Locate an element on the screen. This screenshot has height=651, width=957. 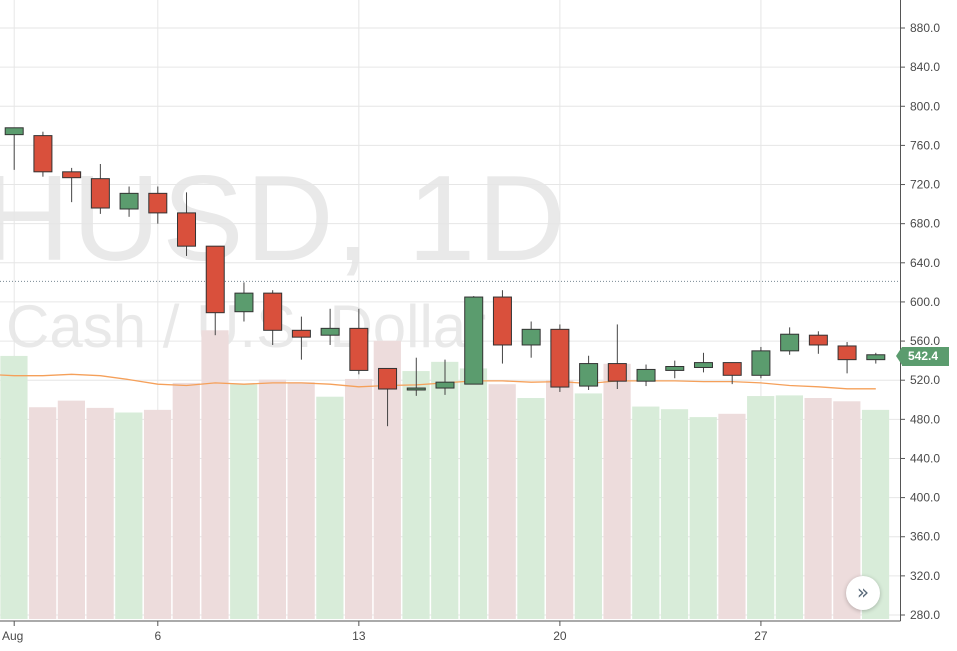
volume-moving-average is located at coordinates (438, 381).